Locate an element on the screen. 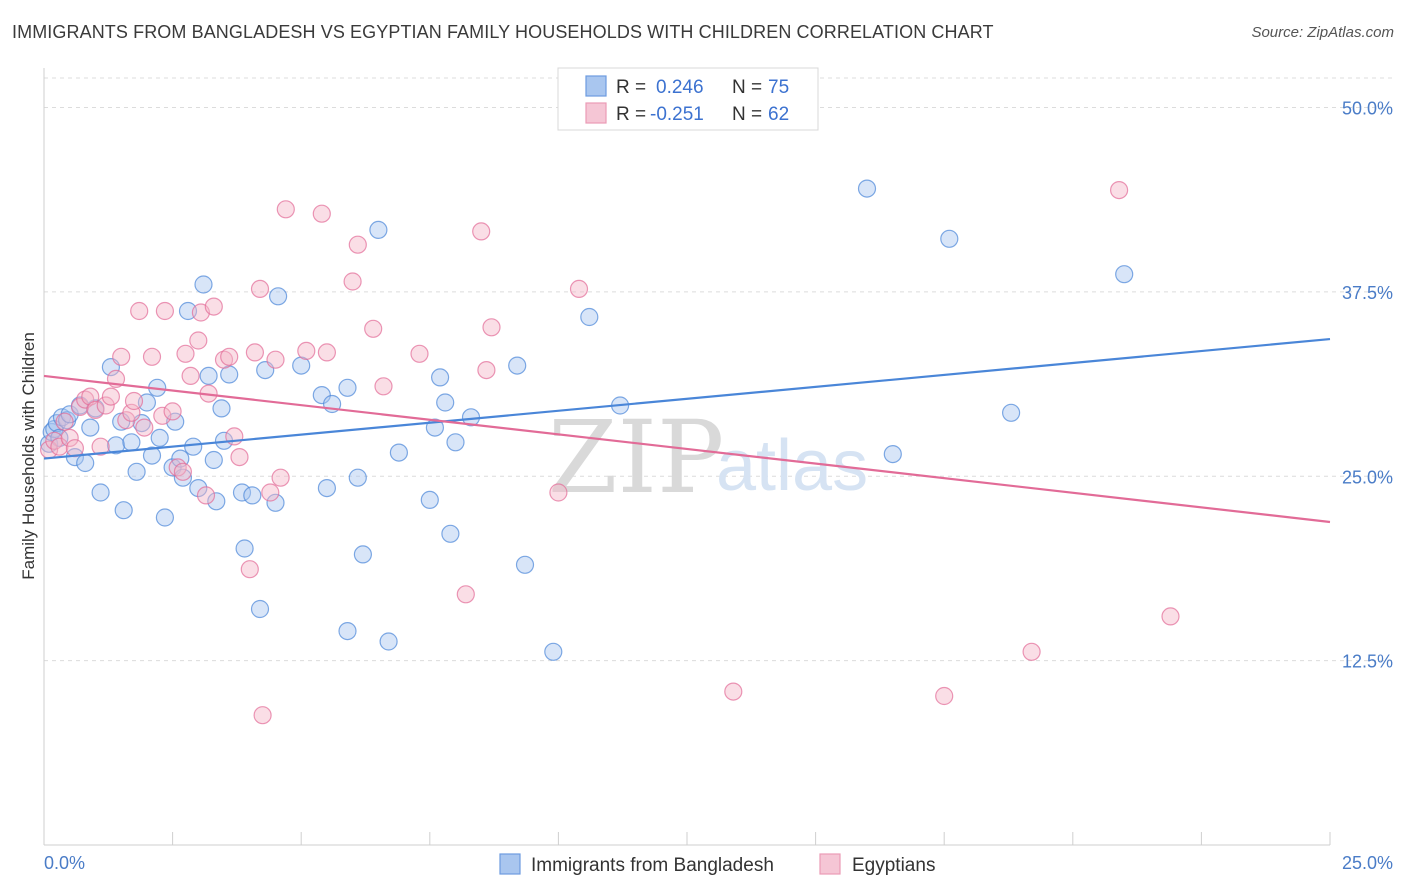 This screenshot has height=892, width=1406. bottom-legend-swatch-egyptians is located at coordinates (830, 864).